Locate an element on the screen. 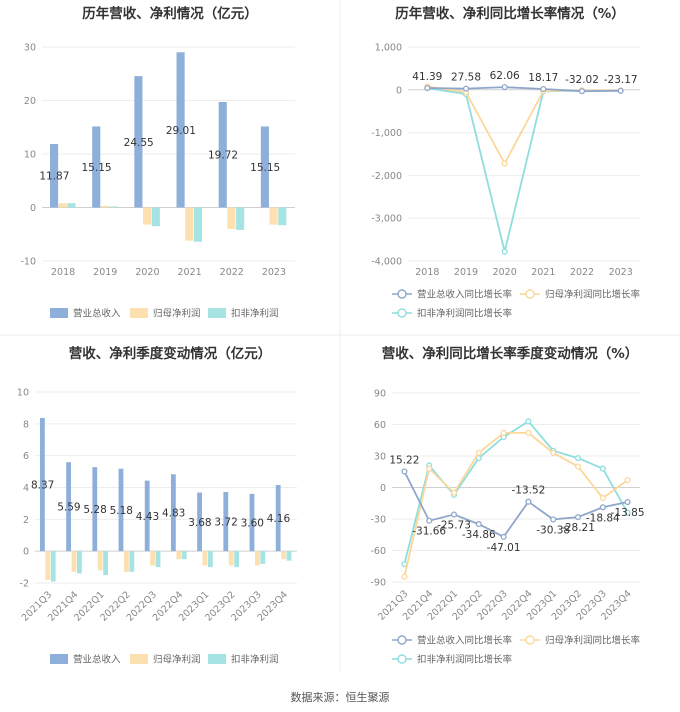 The width and height of the screenshot is (680, 712). data-label: 8.37 is located at coordinates (42, 486).